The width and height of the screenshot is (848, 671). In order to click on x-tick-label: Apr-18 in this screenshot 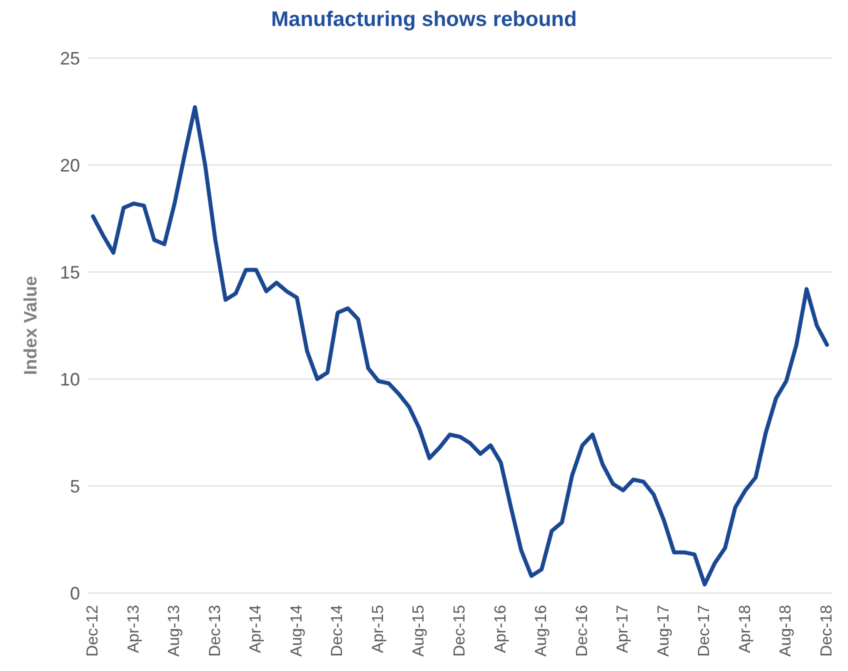, I will do `click(745, 629)`.